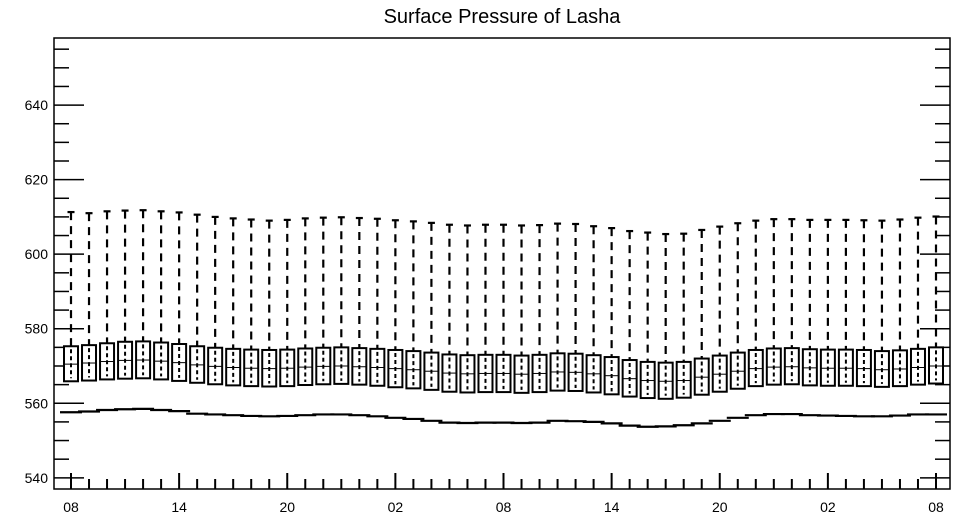  I want to click on y-tick-label: 640, so click(37, 105).